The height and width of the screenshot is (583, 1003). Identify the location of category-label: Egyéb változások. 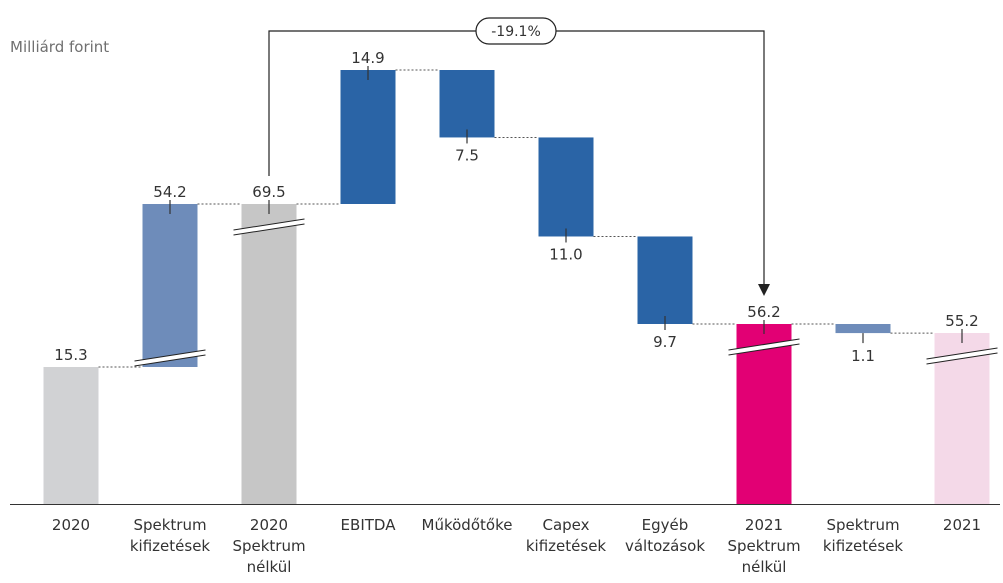
(665, 535).